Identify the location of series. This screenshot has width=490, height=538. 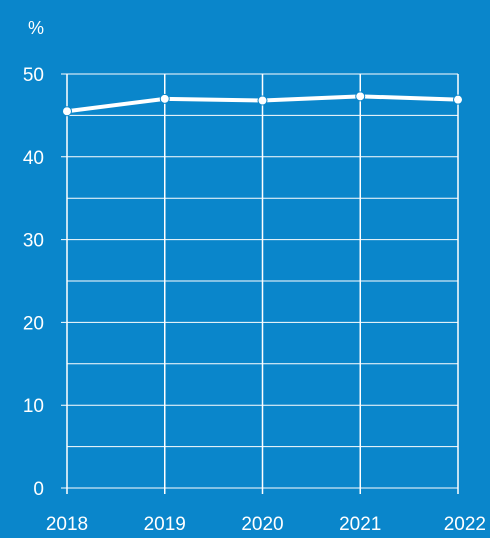
(262, 104).